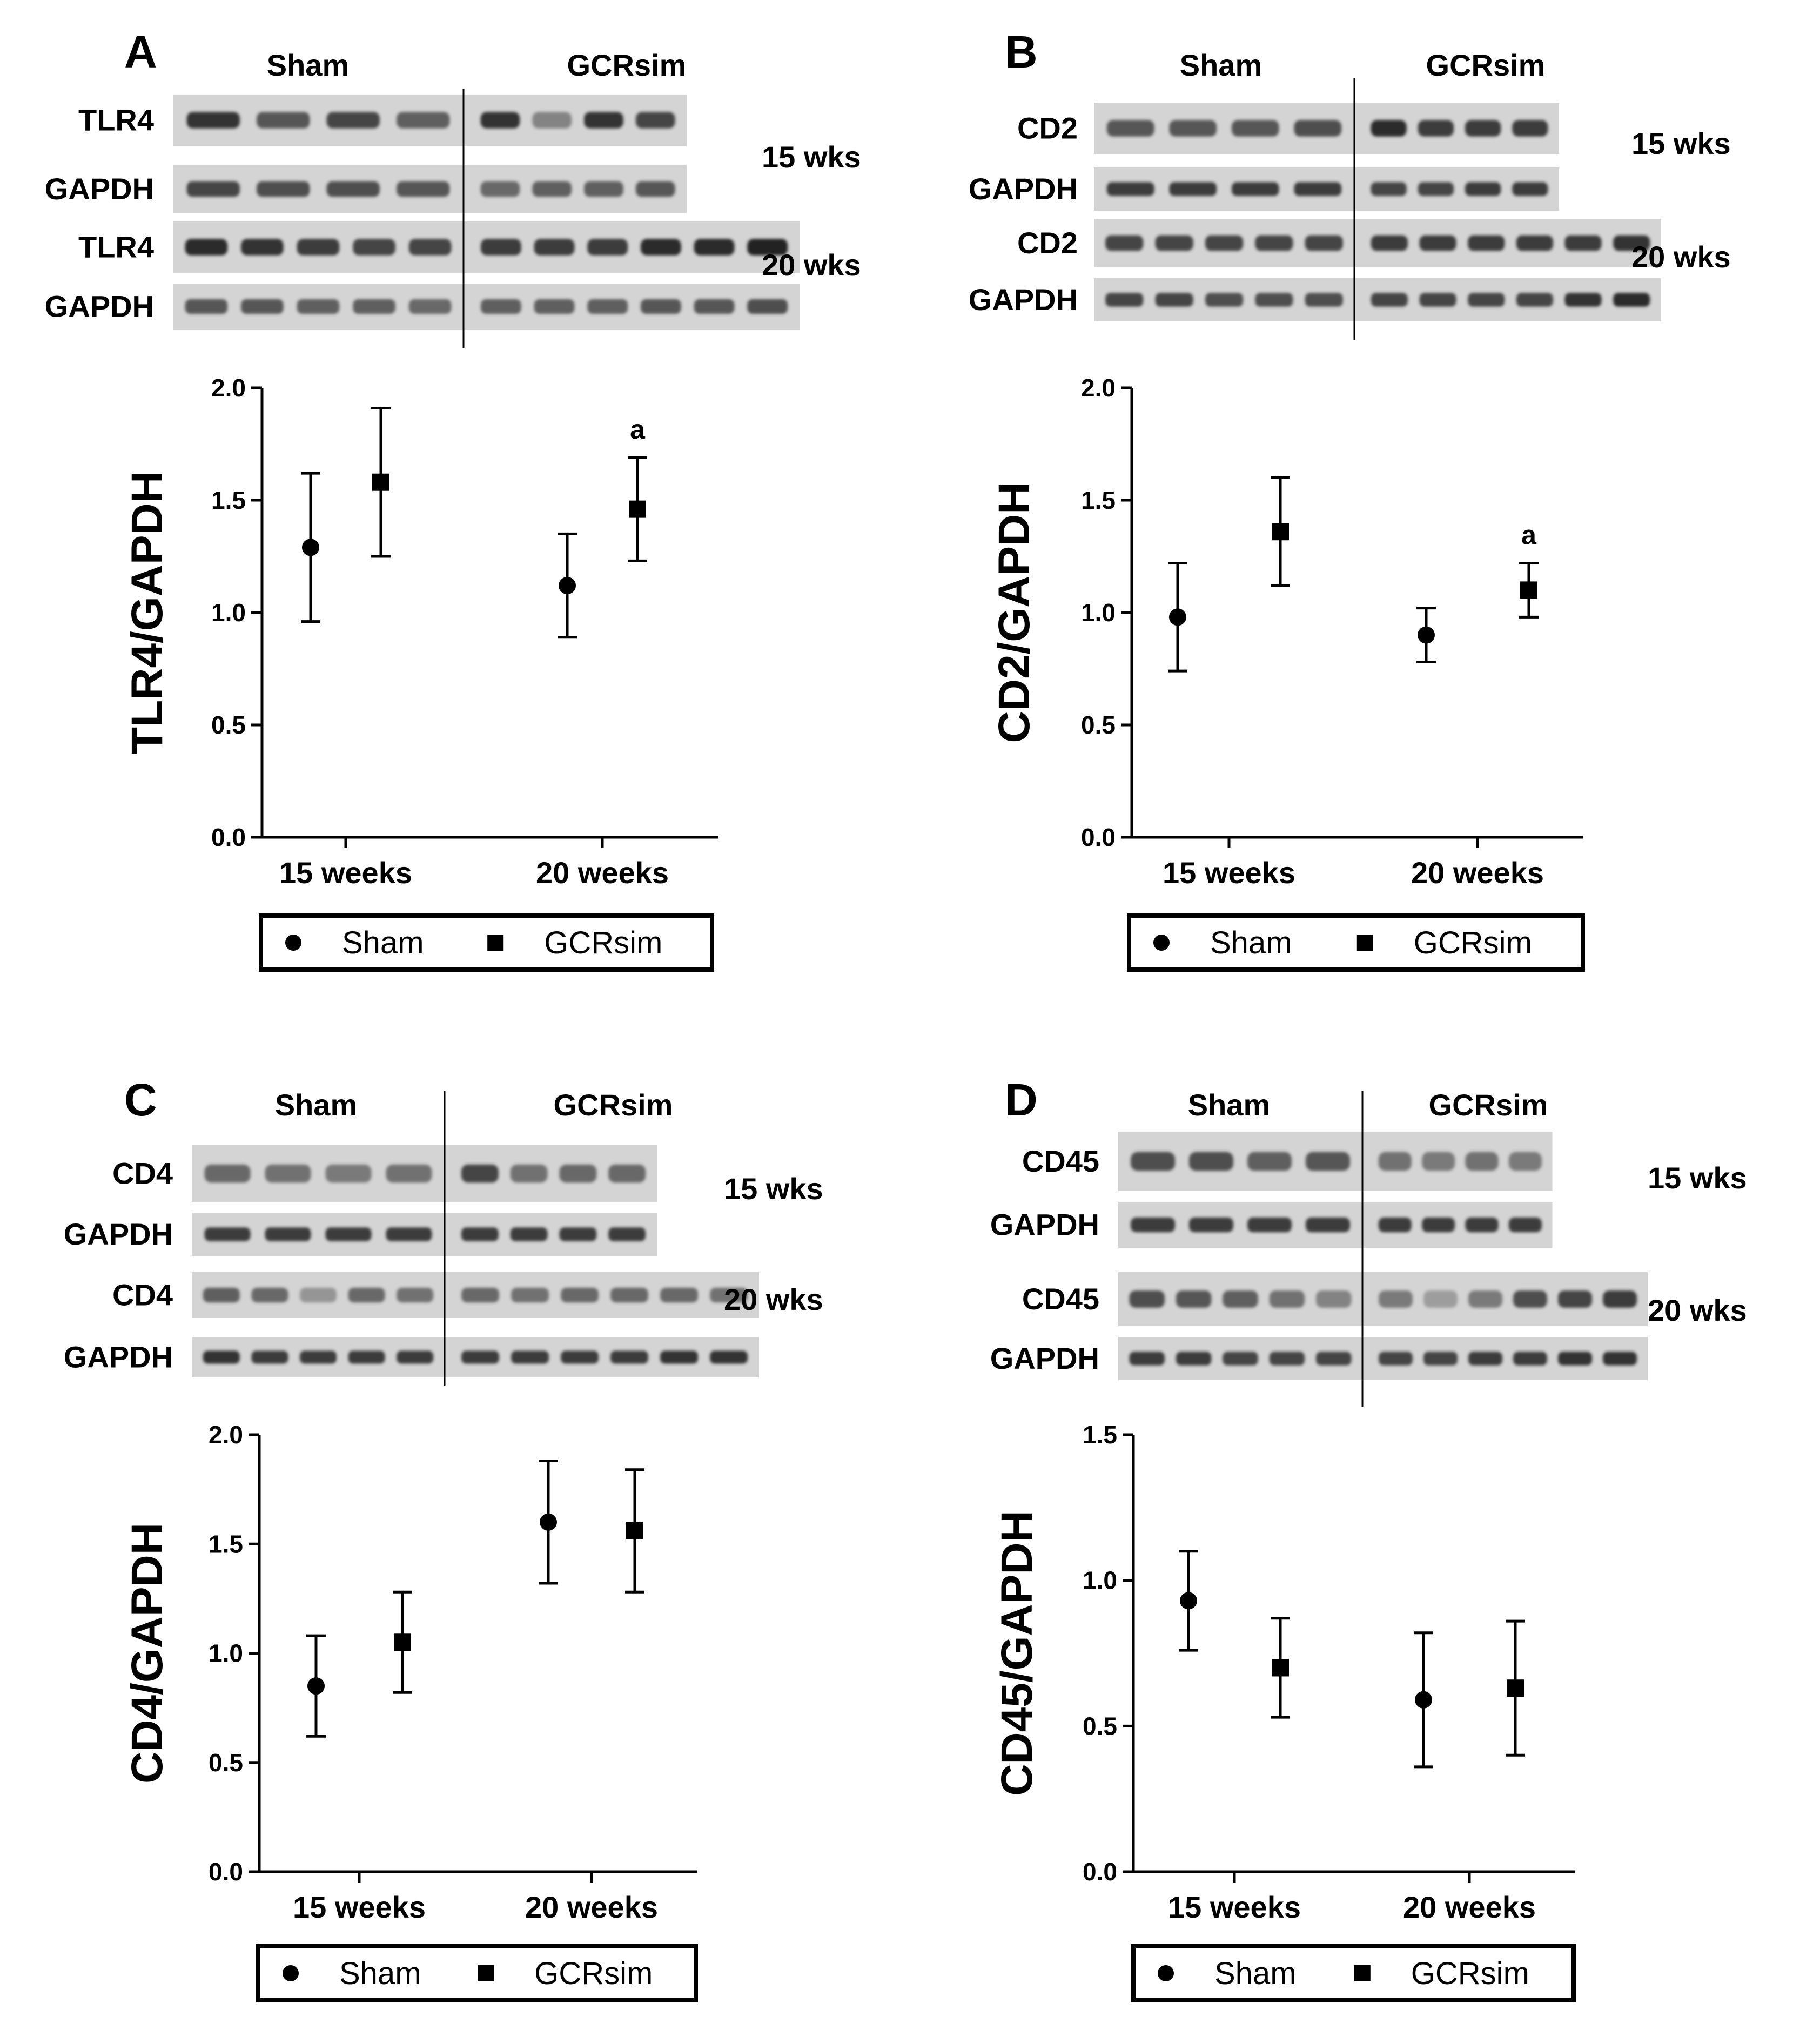  Describe the element at coordinates (1098, 613) in the screenshot. I see `y-tick-label: 1.0` at that location.